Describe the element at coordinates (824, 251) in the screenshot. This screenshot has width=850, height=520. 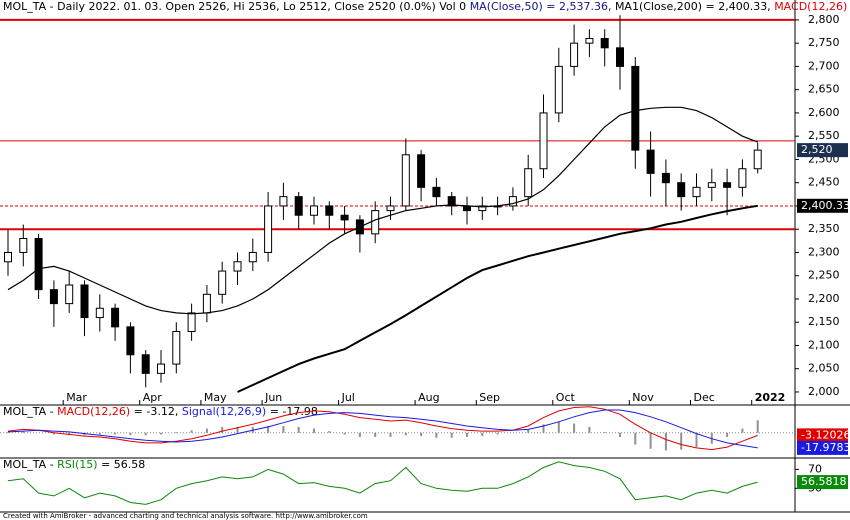
I see `y-tick-label: 2,300` at that location.